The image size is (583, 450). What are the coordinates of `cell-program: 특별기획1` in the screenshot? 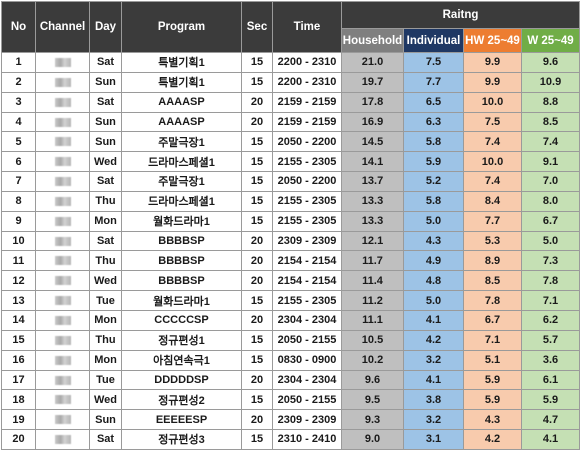 It's located at (181, 82).